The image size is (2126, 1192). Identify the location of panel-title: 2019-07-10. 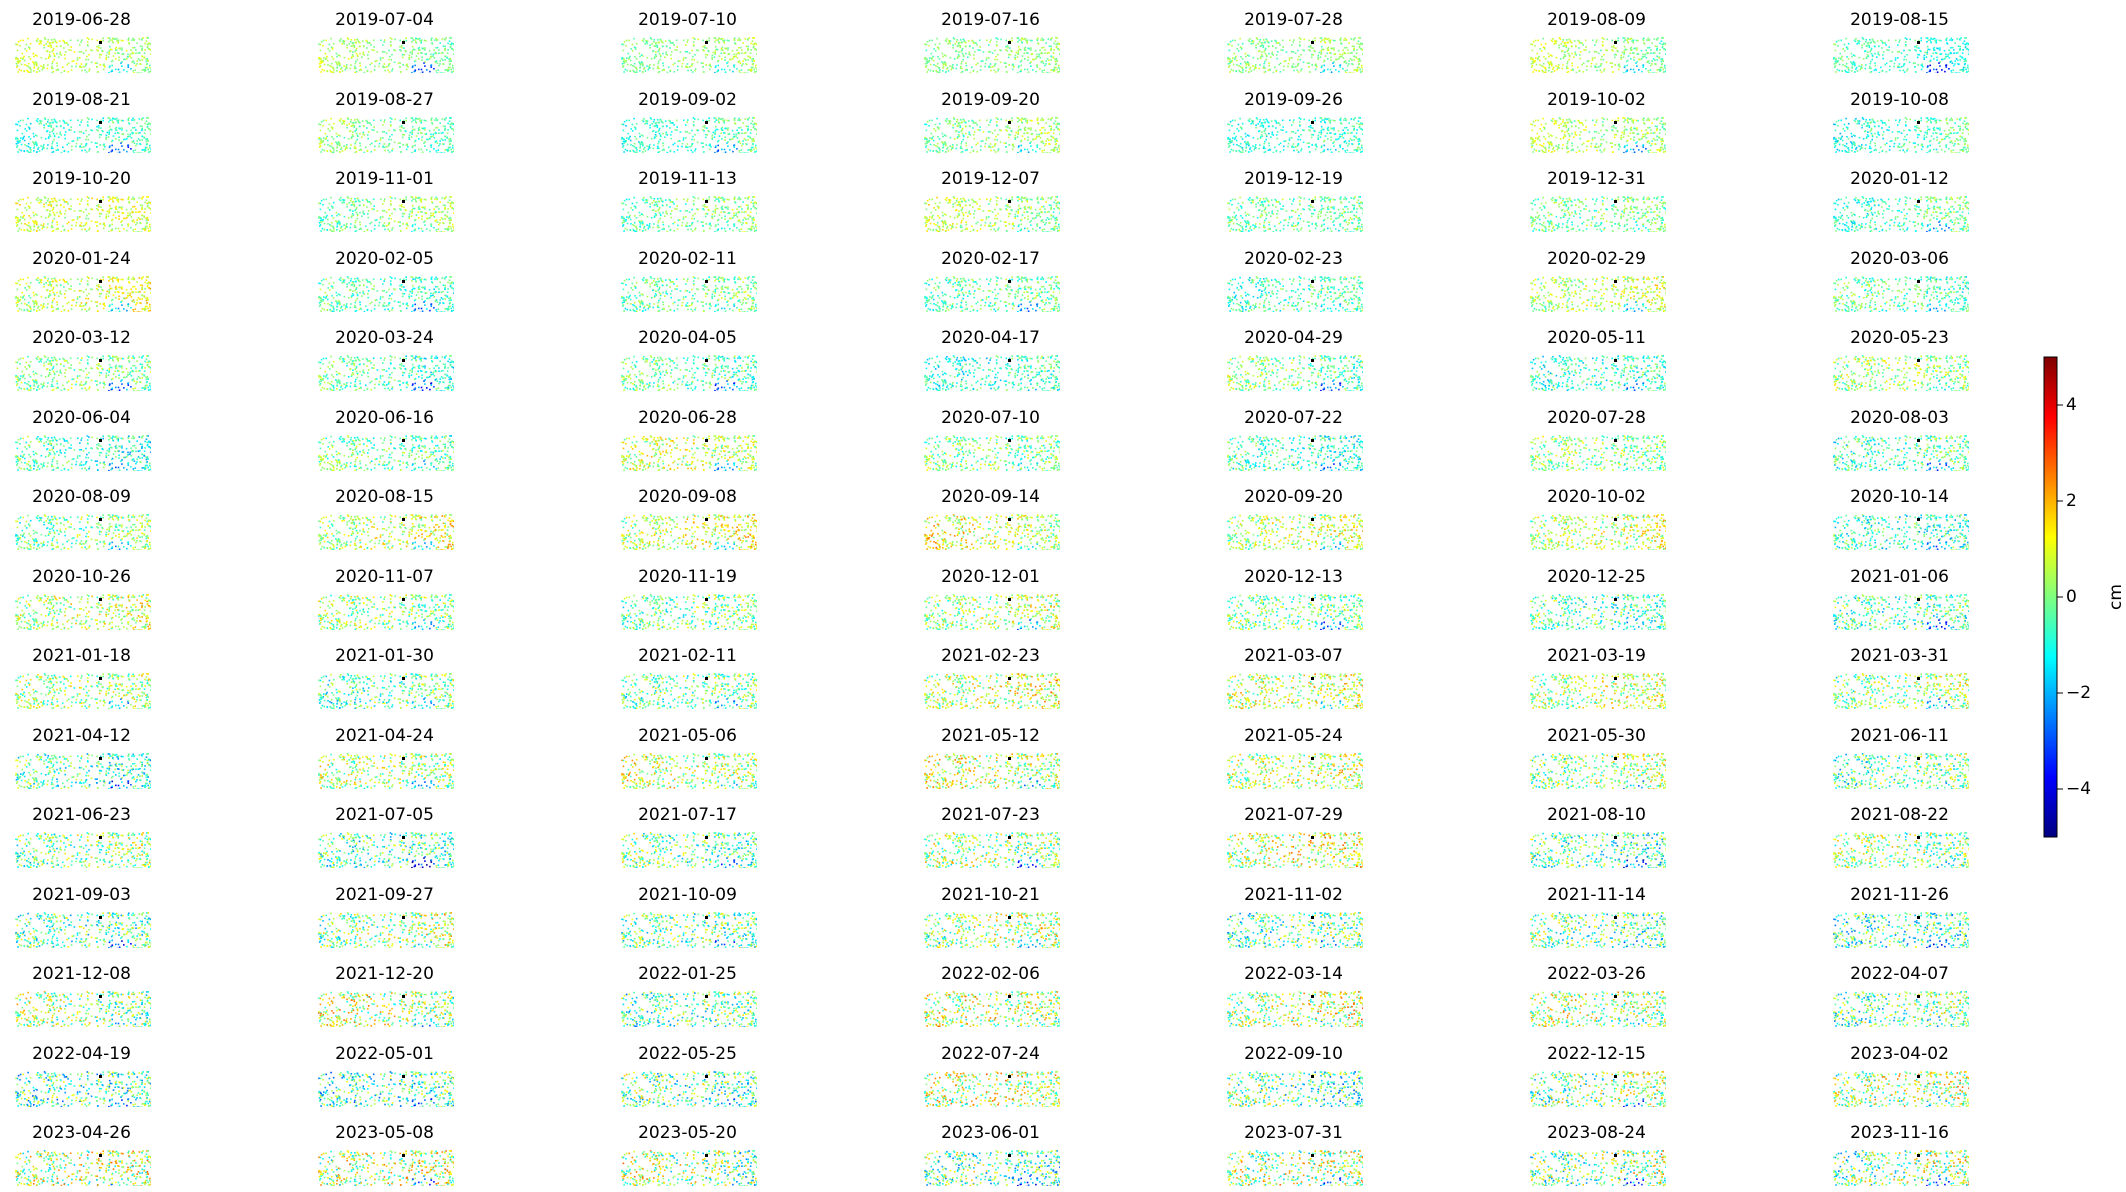
(687, 20).